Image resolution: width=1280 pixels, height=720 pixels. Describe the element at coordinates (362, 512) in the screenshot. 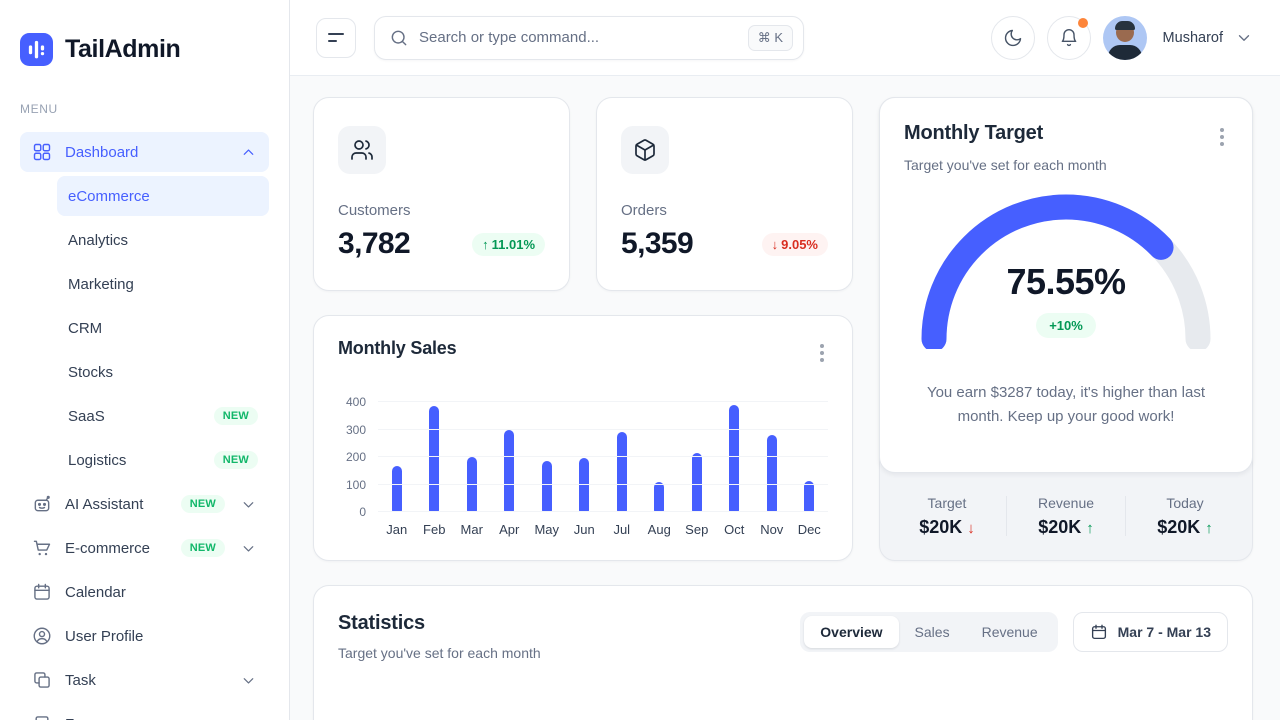

I see `y-axis-tick: 0` at that location.